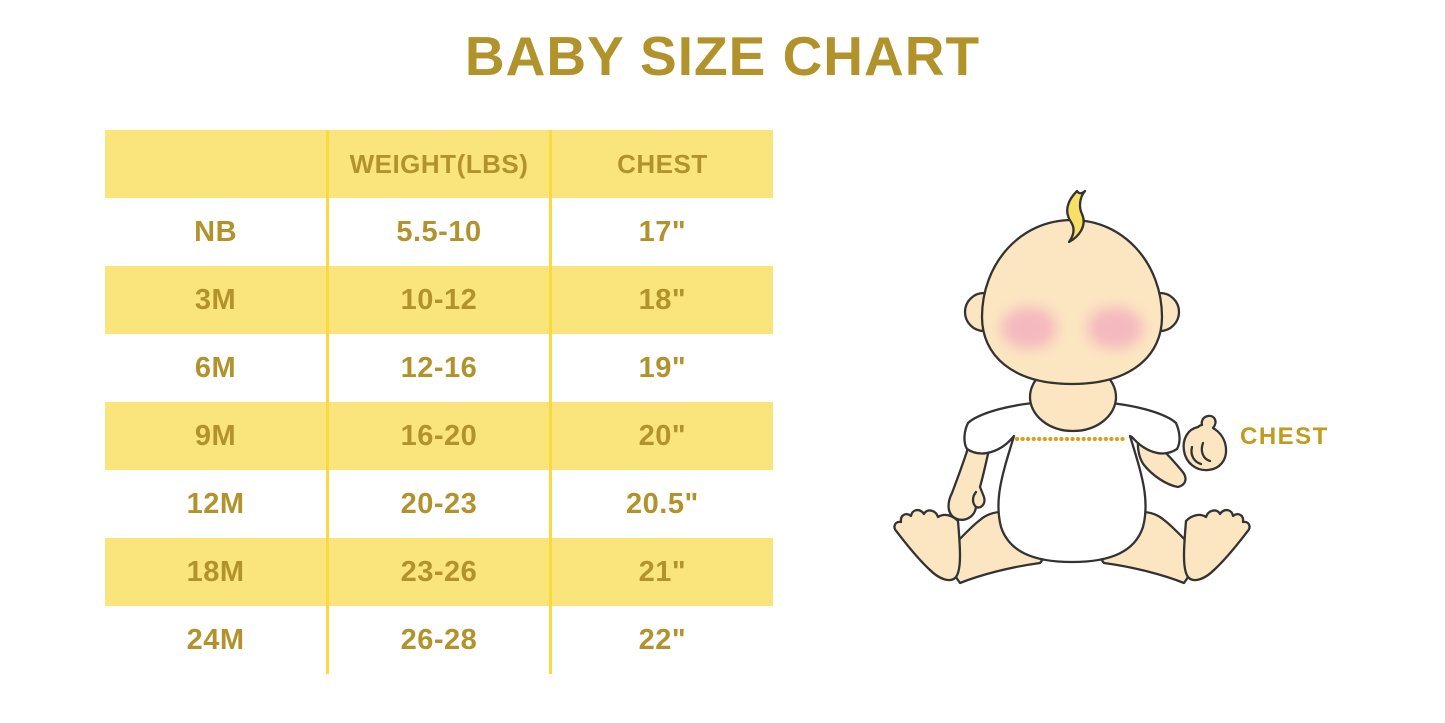  I want to click on table-row: 9M 16-20 20", so click(439, 436).